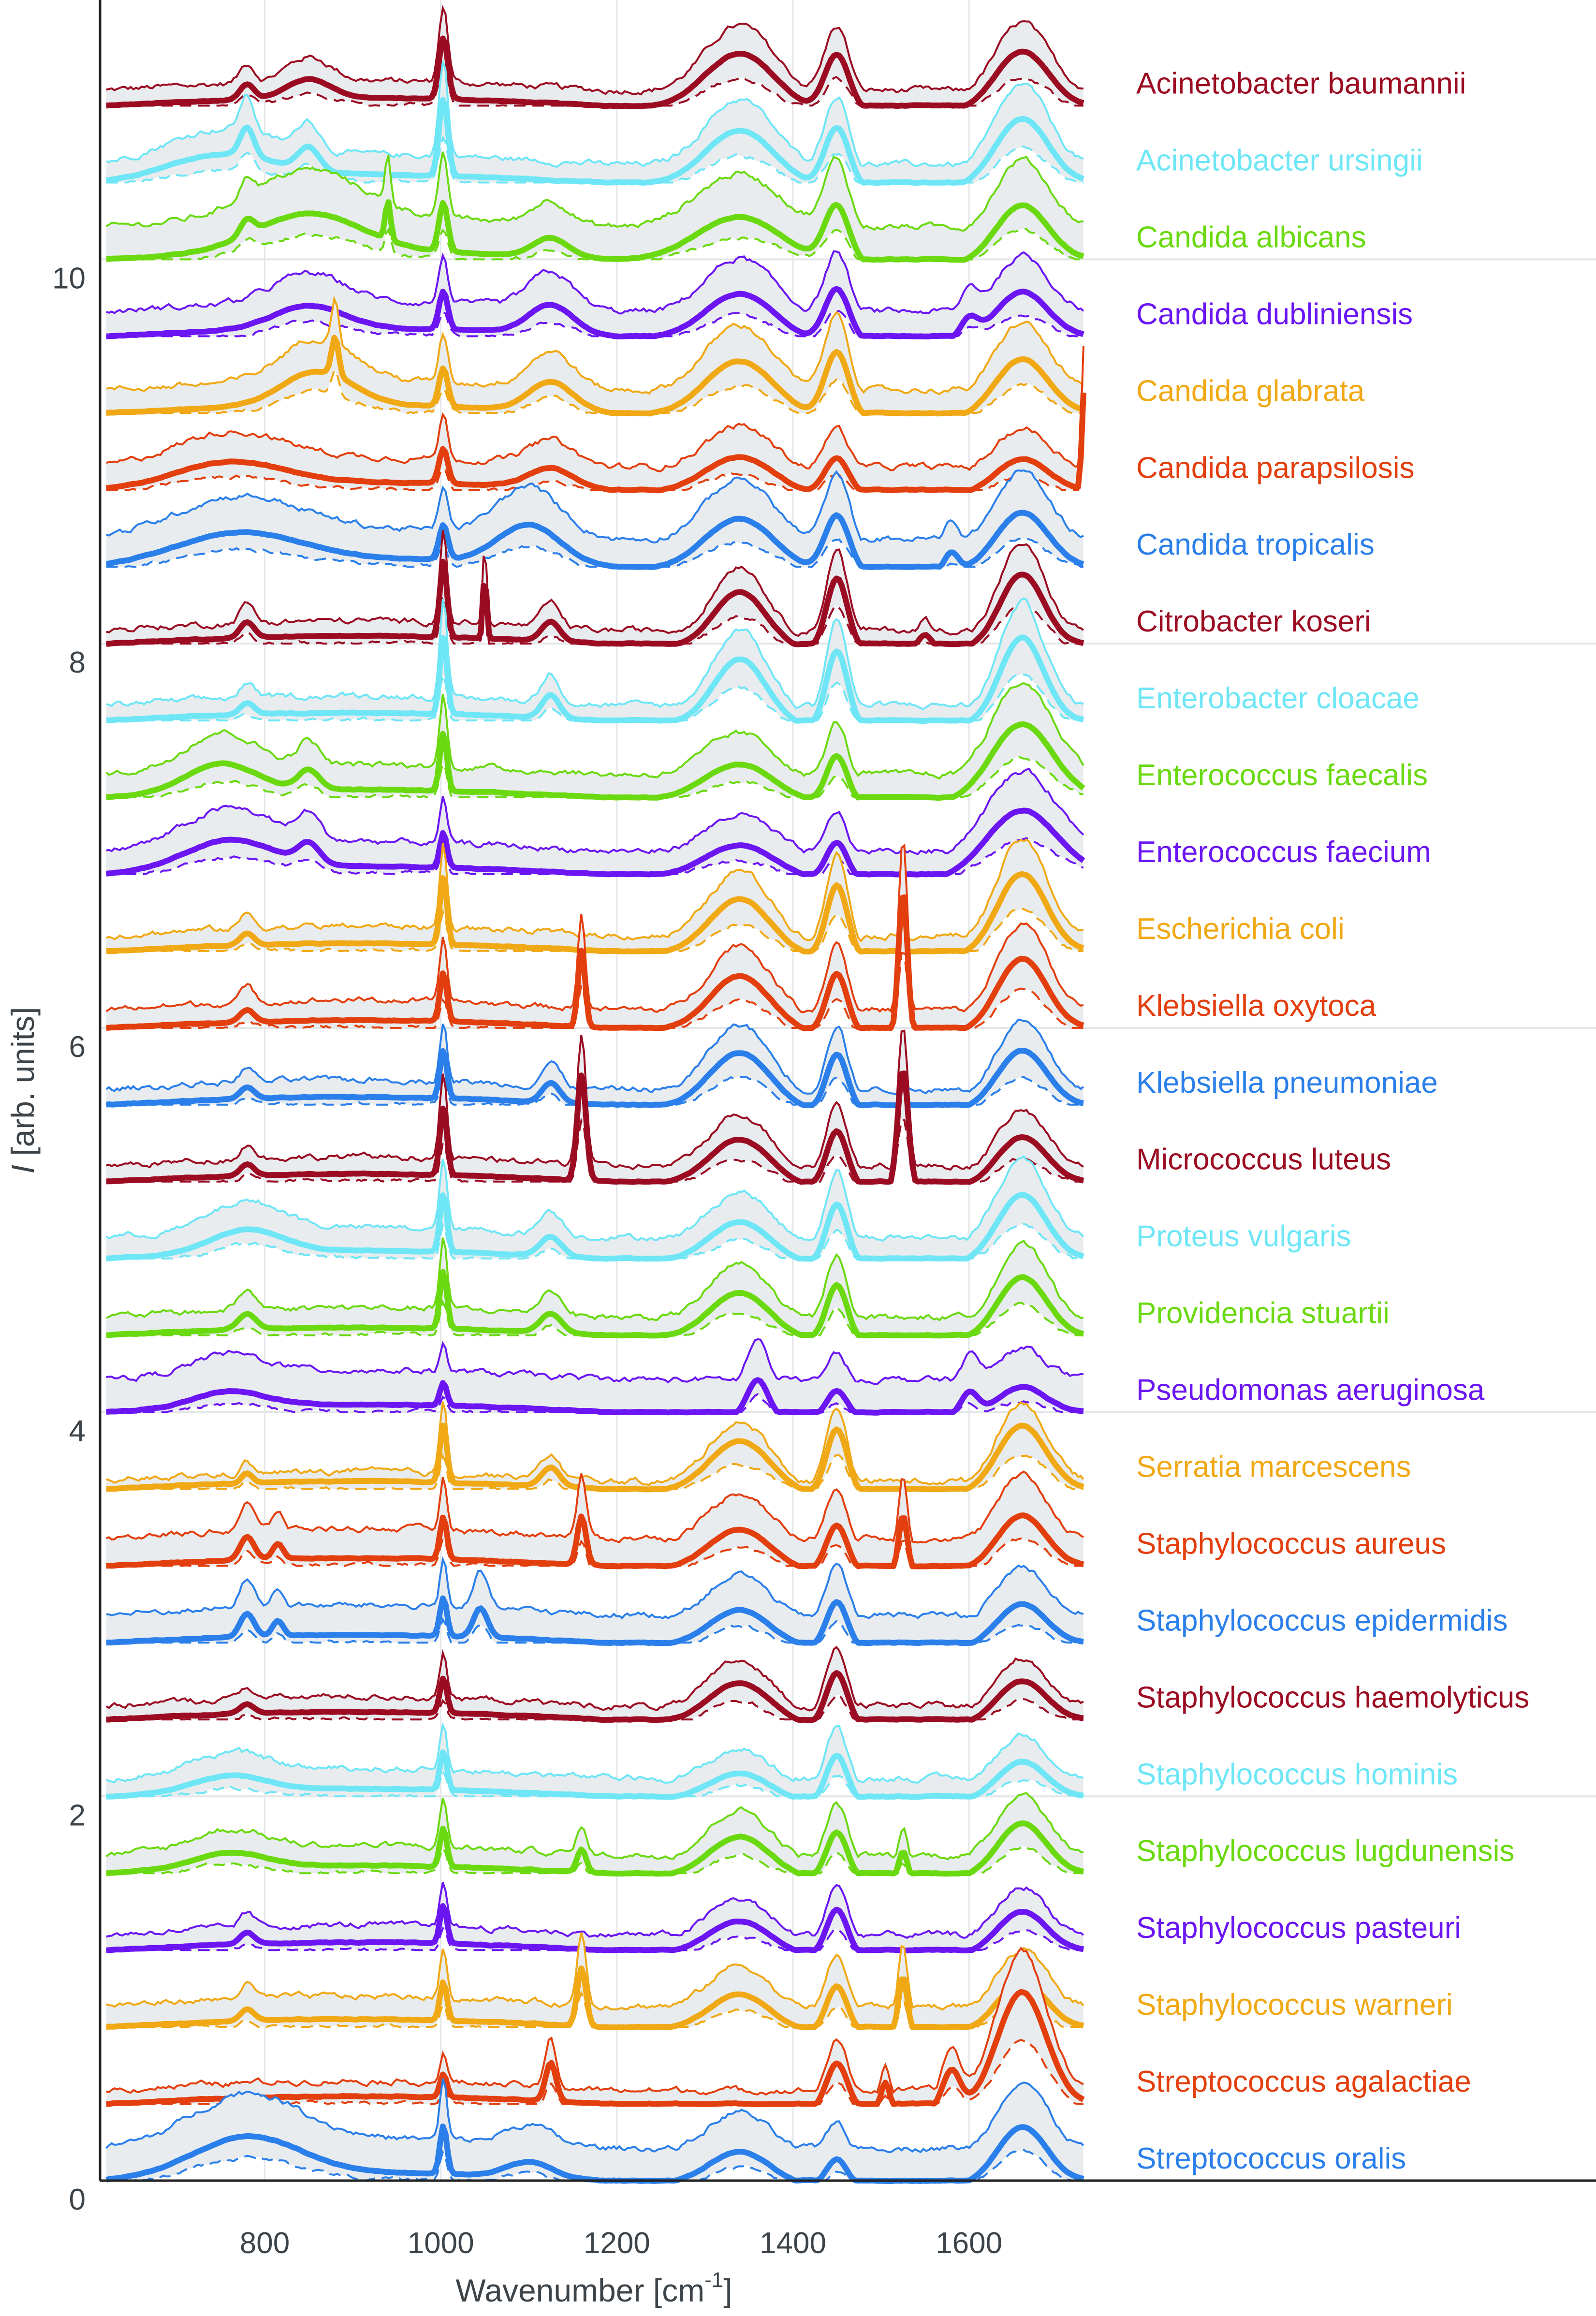  What do you see at coordinates (1274, 314) in the screenshot?
I see `legend-label: Candida dubliniensis` at bounding box center [1274, 314].